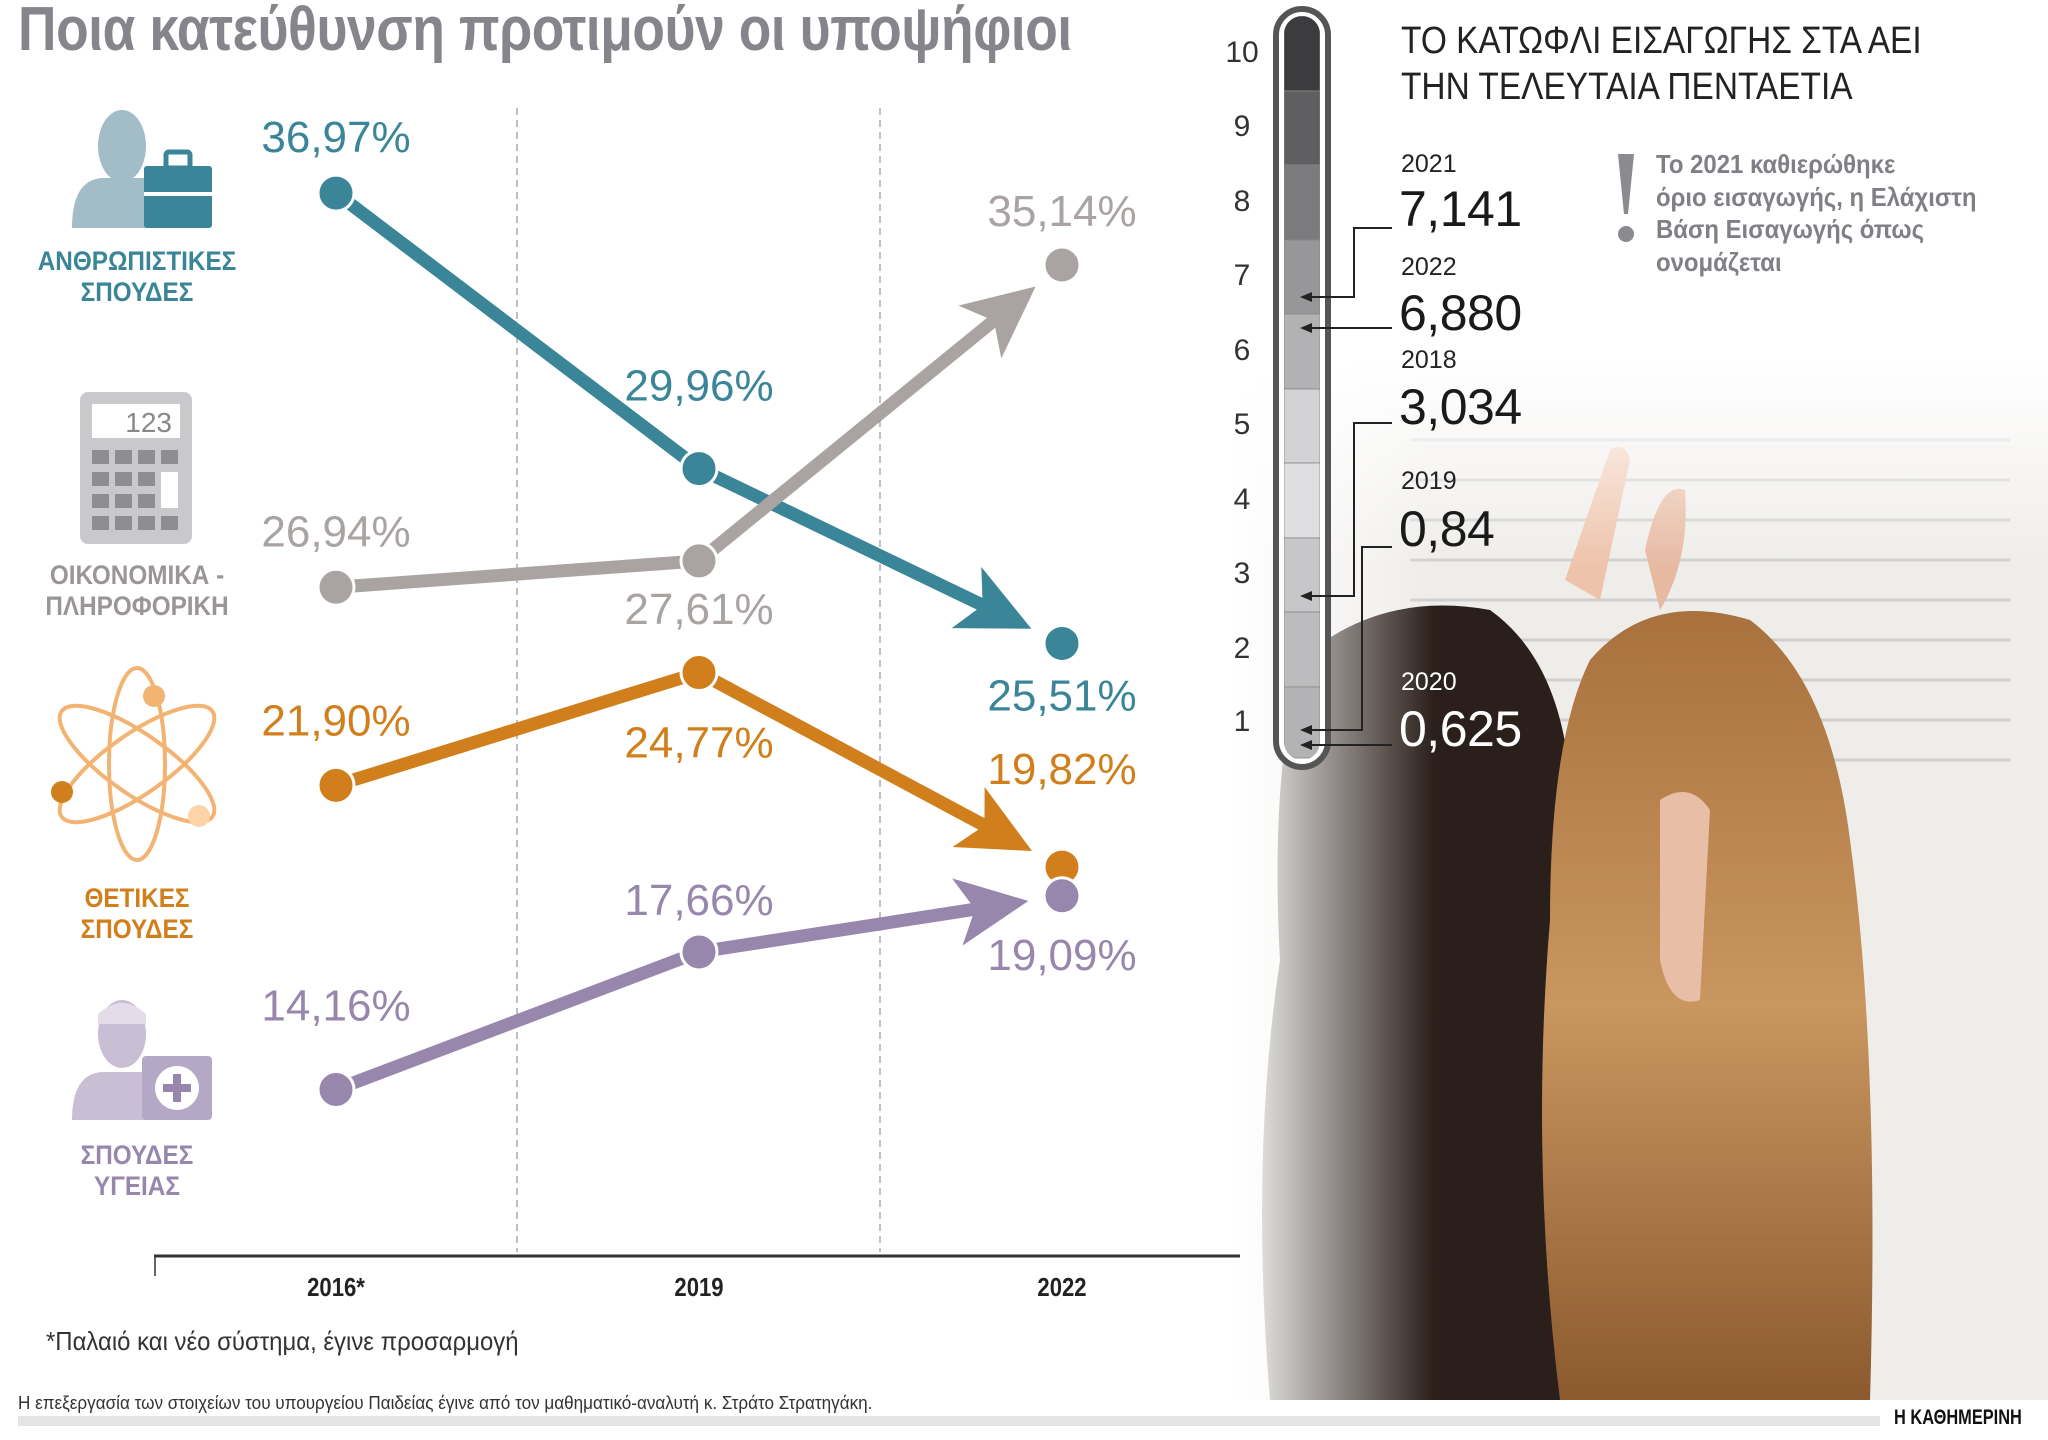  What do you see at coordinates (1061, 211) in the screenshot?
I see `data-label: 35,14%` at bounding box center [1061, 211].